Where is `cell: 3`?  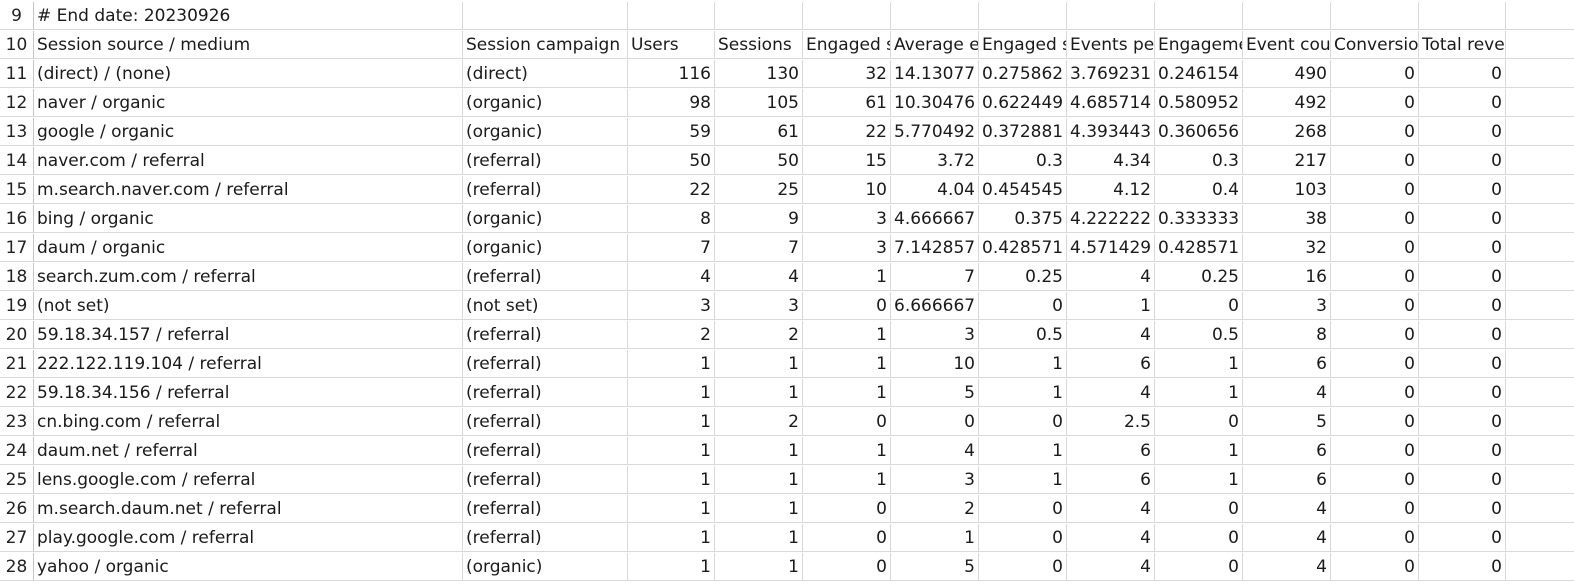
cell: 3 is located at coordinates (935, 480).